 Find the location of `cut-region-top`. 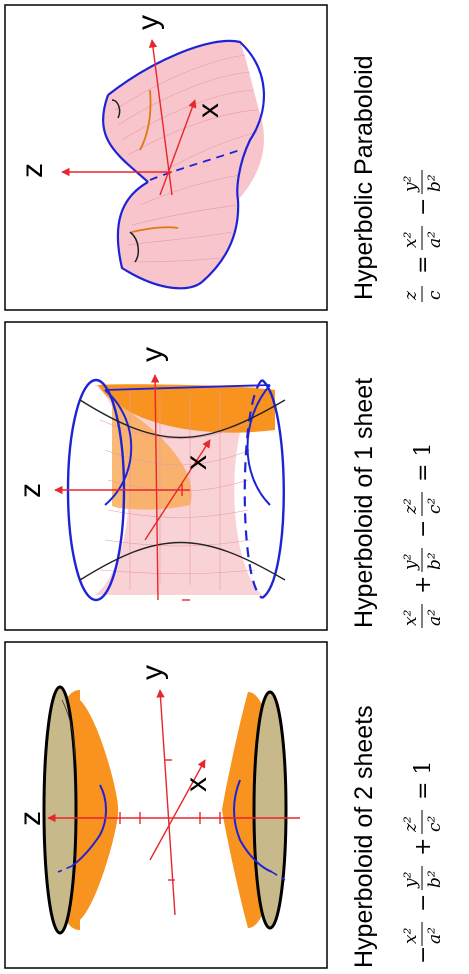

cut-region-top is located at coordinates (186, 408).